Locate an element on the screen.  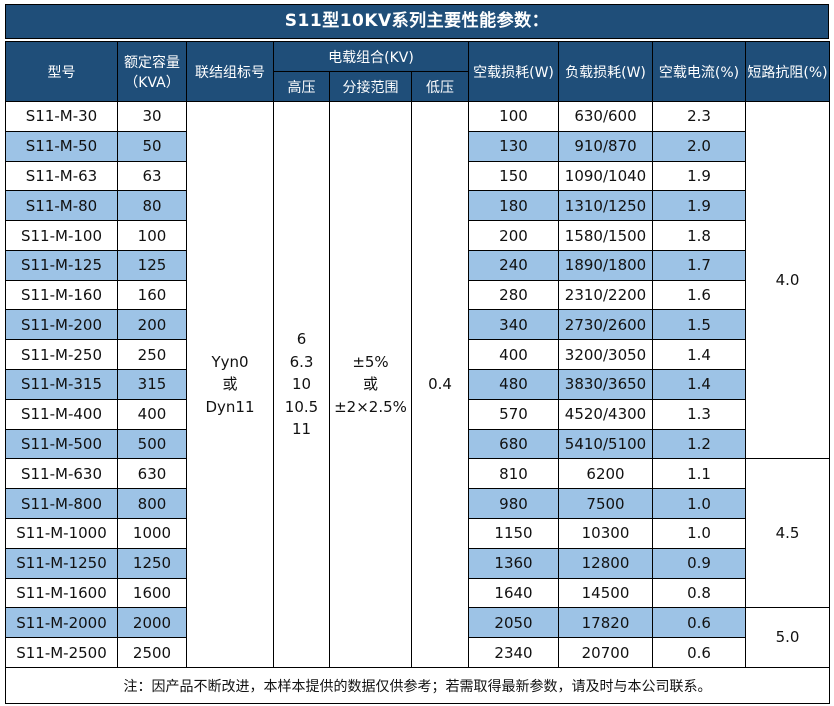
no-load-loss-cell: 400 is located at coordinates (513, 355).